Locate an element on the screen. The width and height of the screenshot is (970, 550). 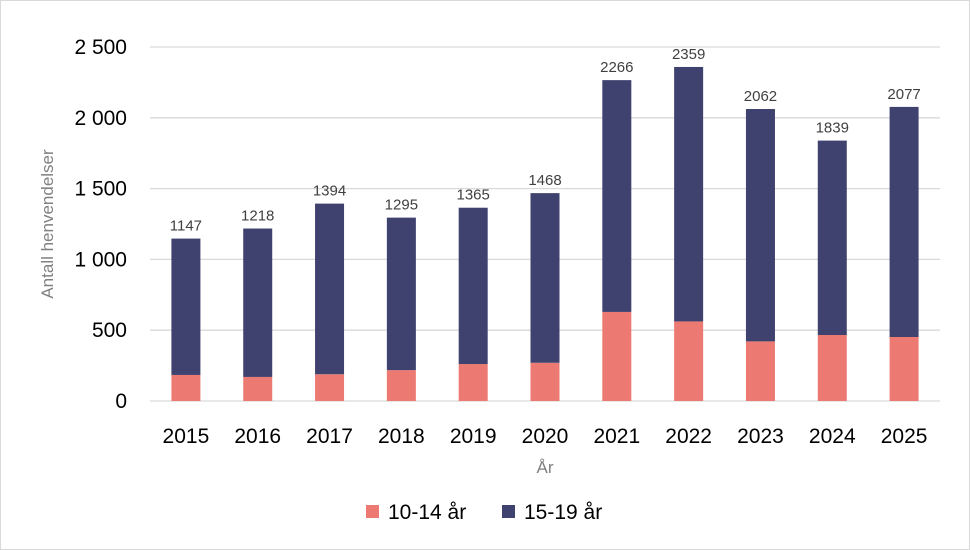
y-tick-label: 0 is located at coordinates (121, 401).